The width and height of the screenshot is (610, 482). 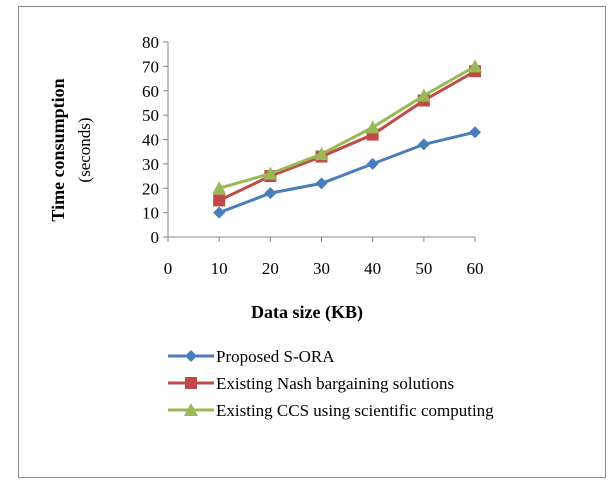 I want to click on x-ticks: 0 10 20 30 40 50 60, so click(x=324, y=257).